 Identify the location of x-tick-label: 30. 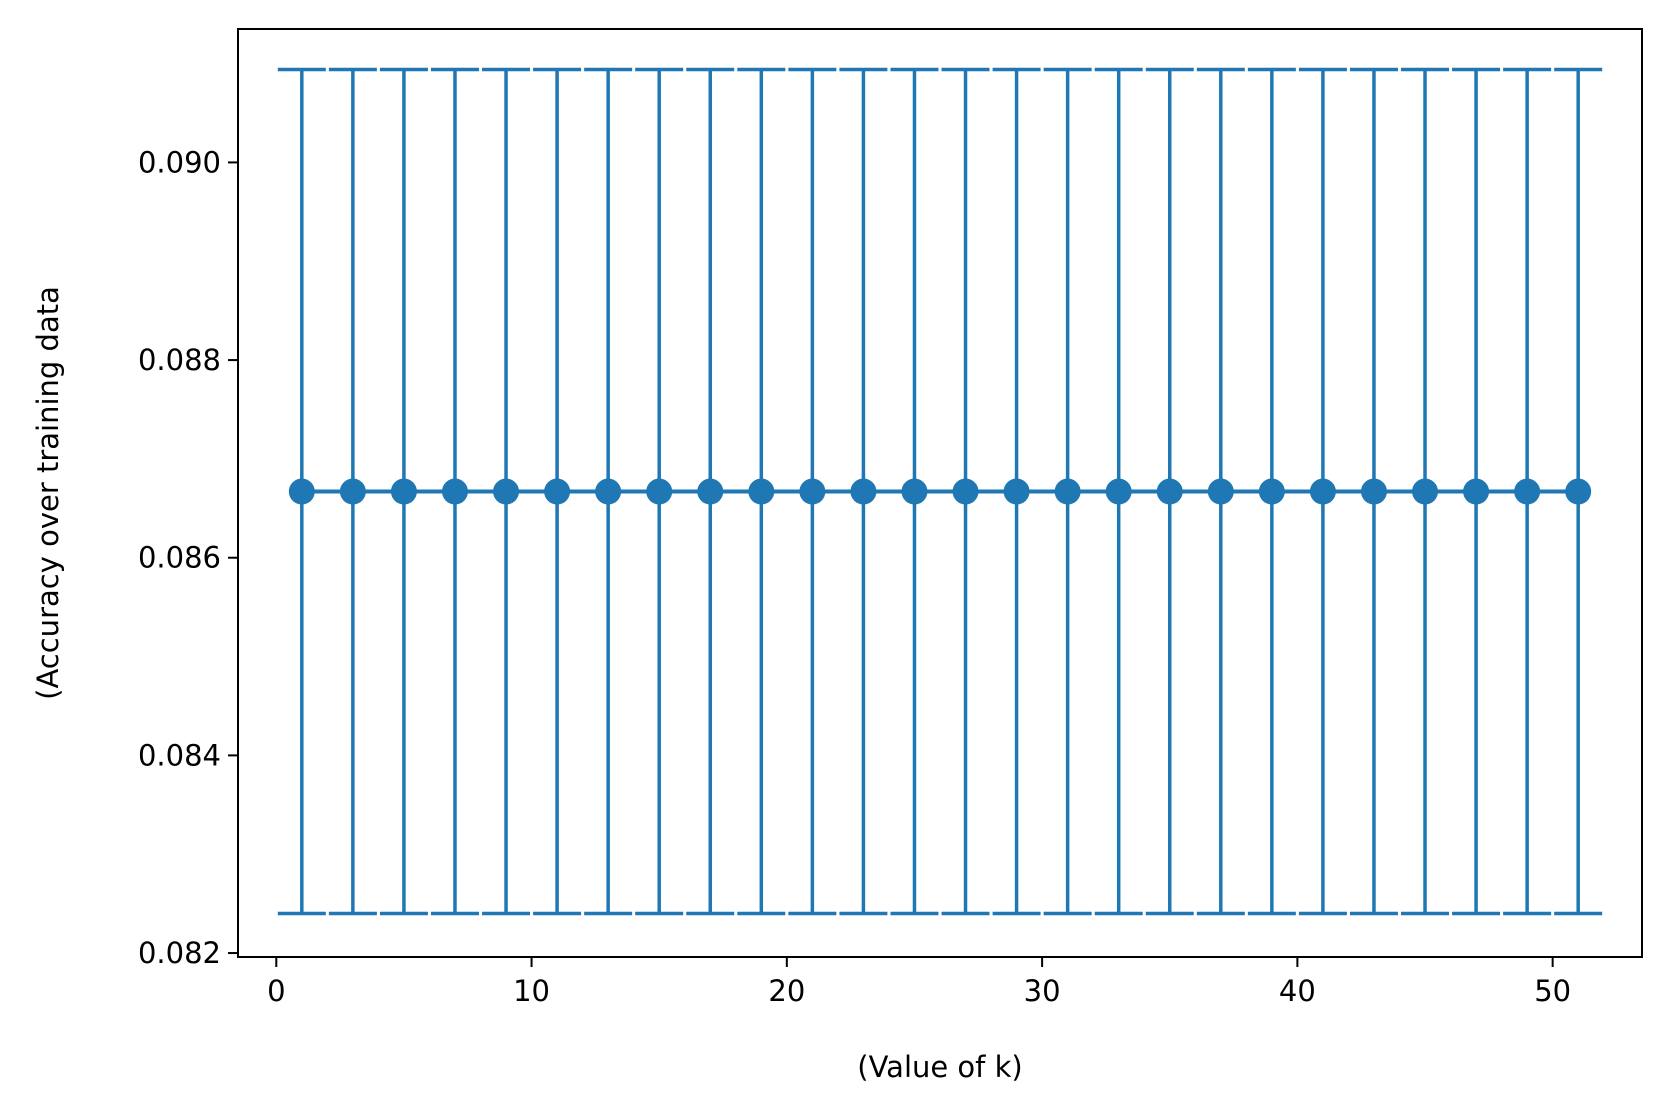
(1042, 991).